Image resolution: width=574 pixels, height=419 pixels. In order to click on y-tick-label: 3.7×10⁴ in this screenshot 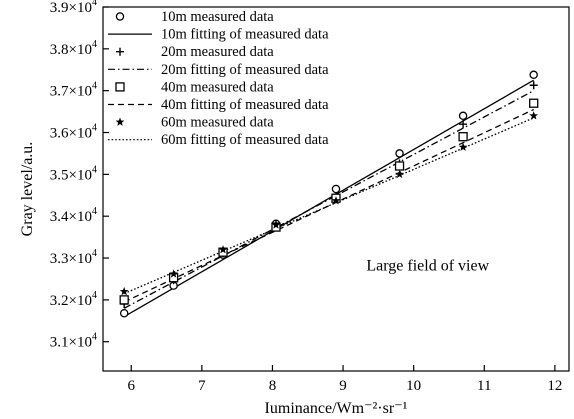, I will do `click(73, 90)`.